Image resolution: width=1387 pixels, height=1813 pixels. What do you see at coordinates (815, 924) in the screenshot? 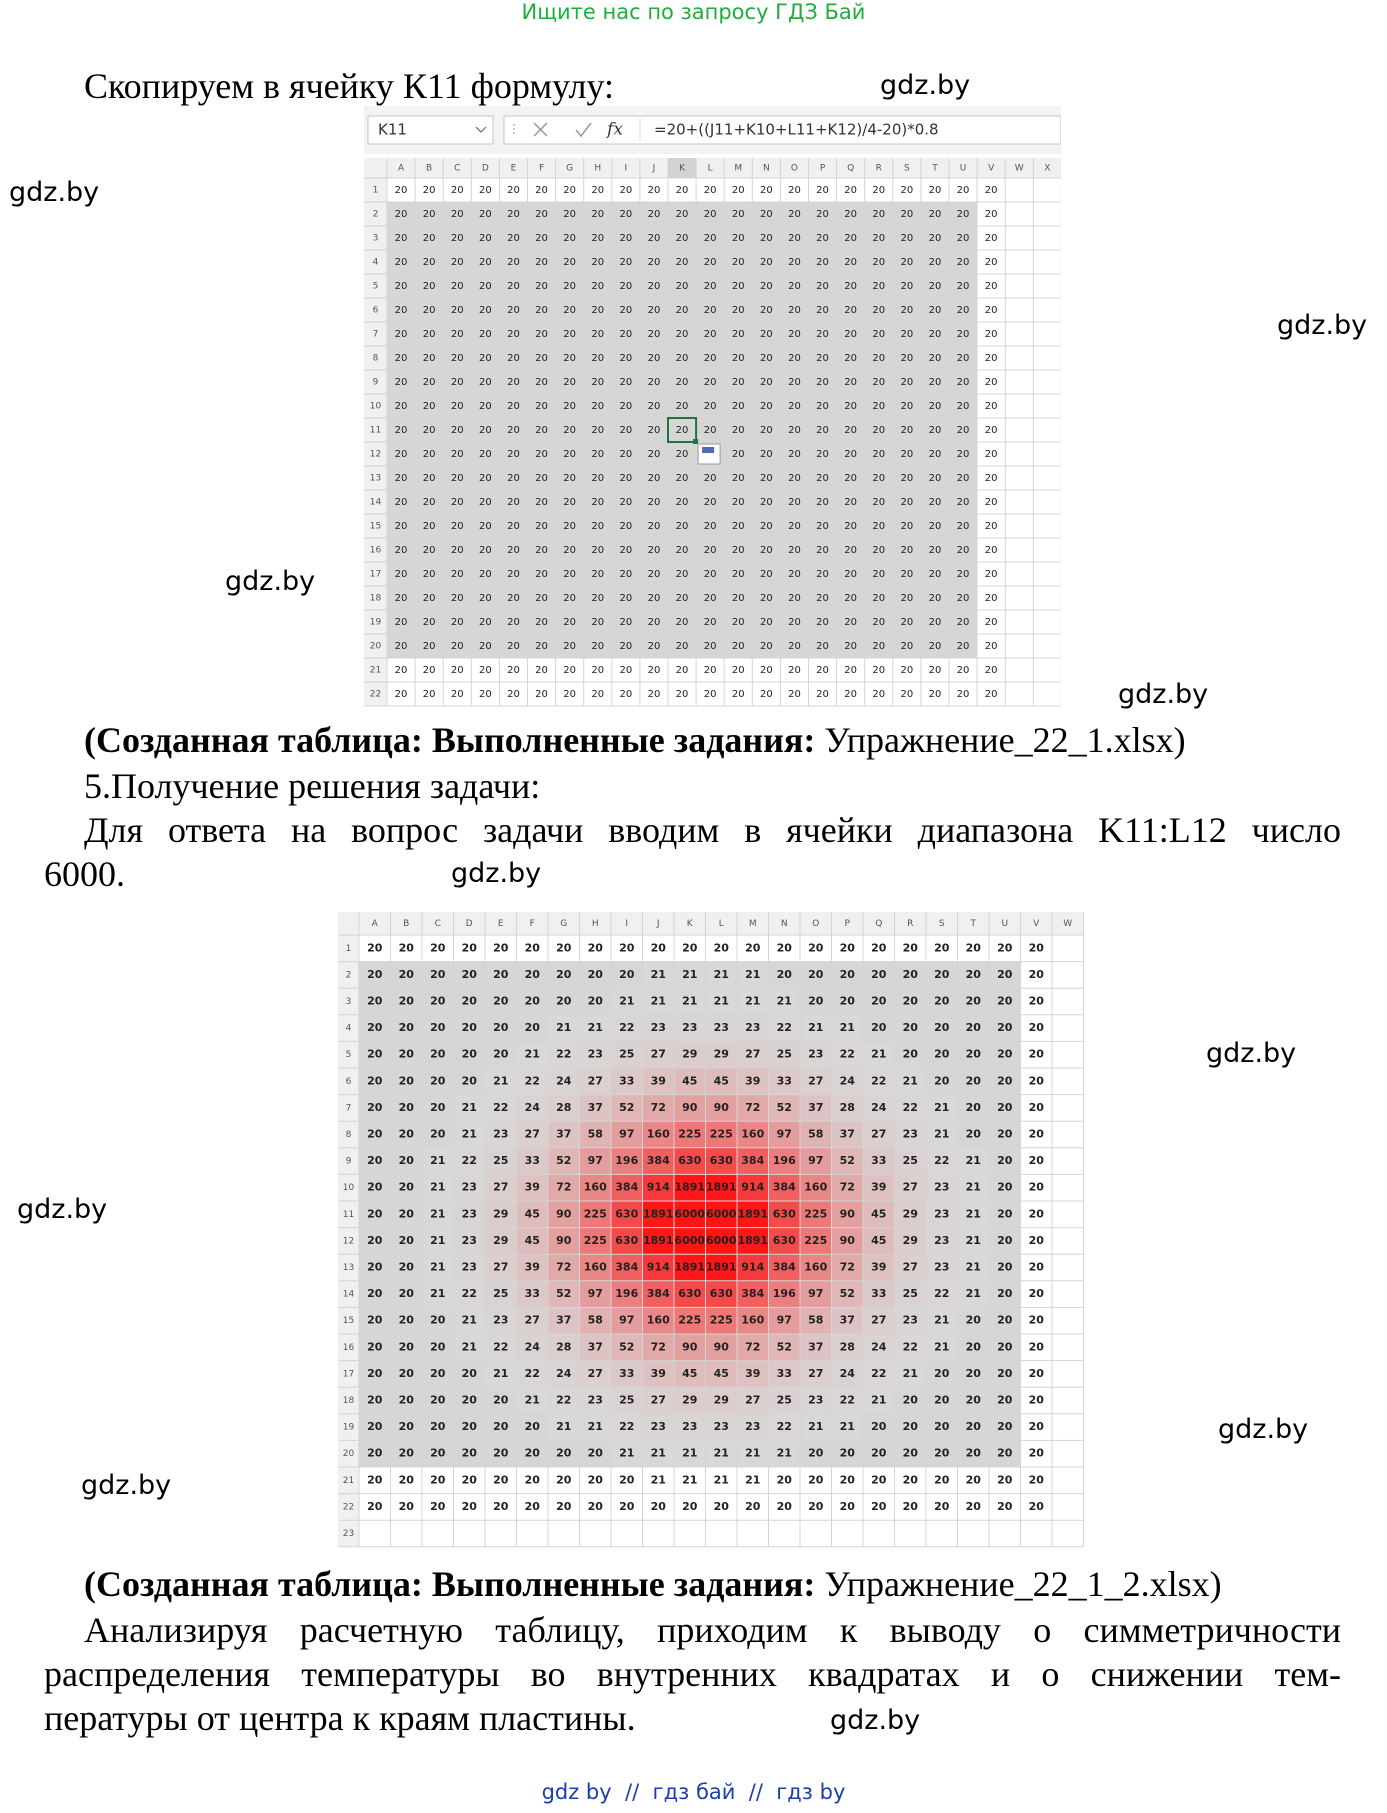
I see `column-header: O` at bounding box center [815, 924].